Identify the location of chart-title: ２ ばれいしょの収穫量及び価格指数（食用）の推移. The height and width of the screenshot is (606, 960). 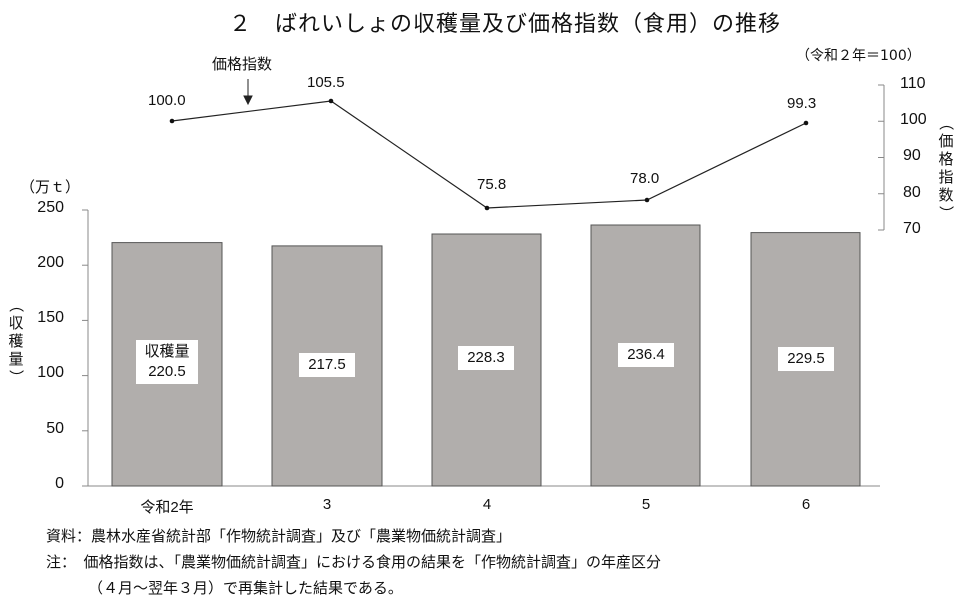
(504, 24).